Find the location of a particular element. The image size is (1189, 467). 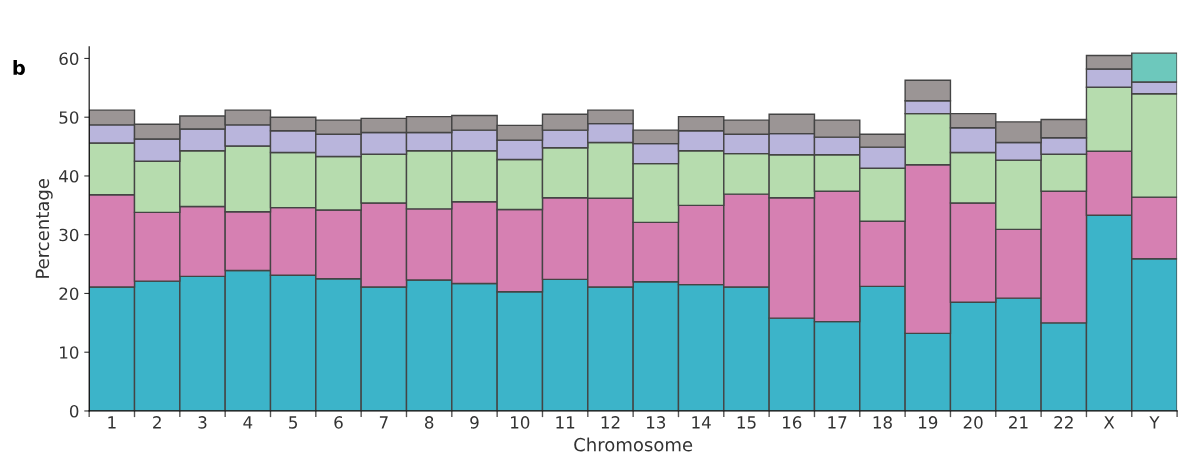

x-tick-label: 21 is located at coordinates (1018, 422).